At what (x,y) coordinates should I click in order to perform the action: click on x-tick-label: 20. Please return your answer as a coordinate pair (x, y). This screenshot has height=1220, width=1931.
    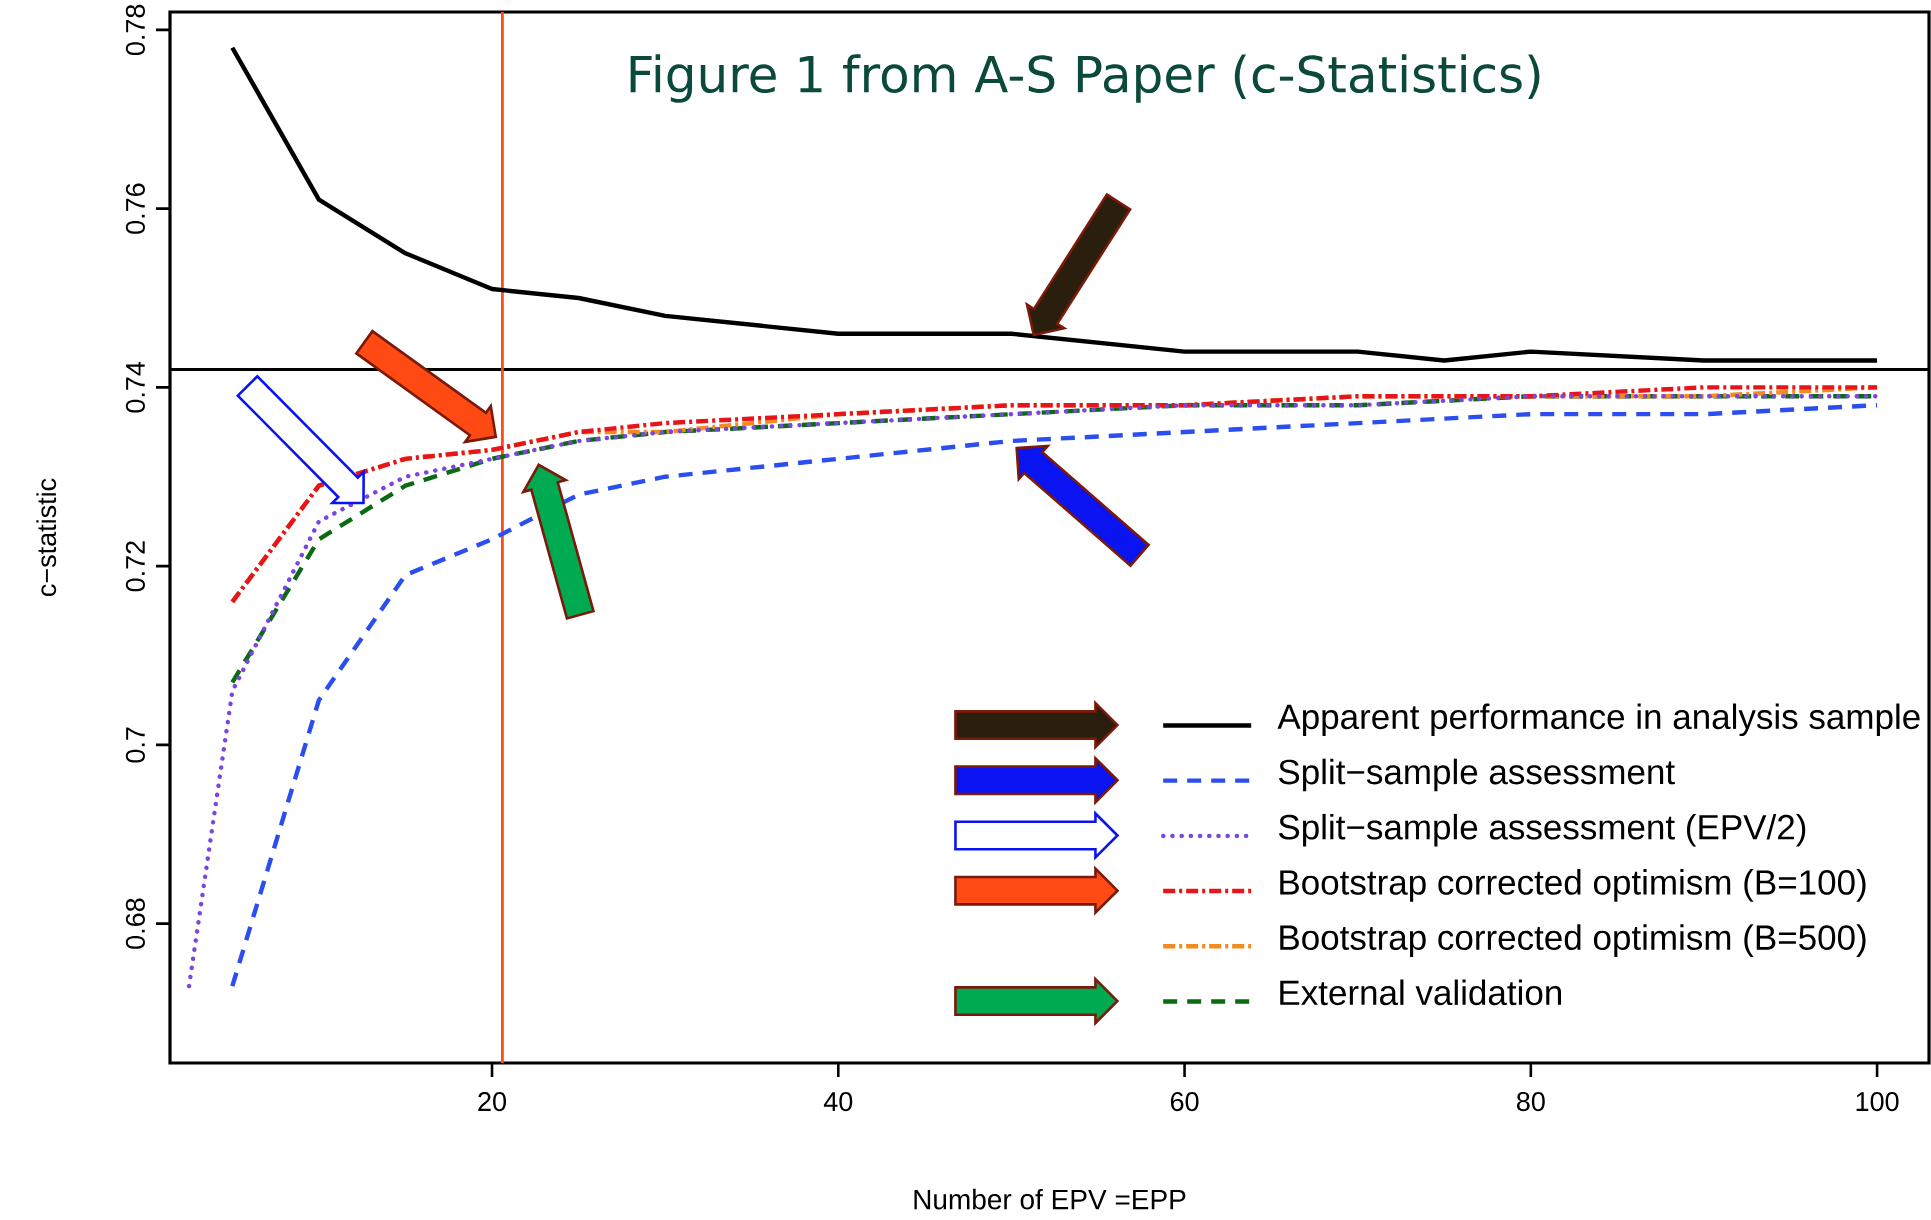
    Looking at the image, I should click on (492, 1102).